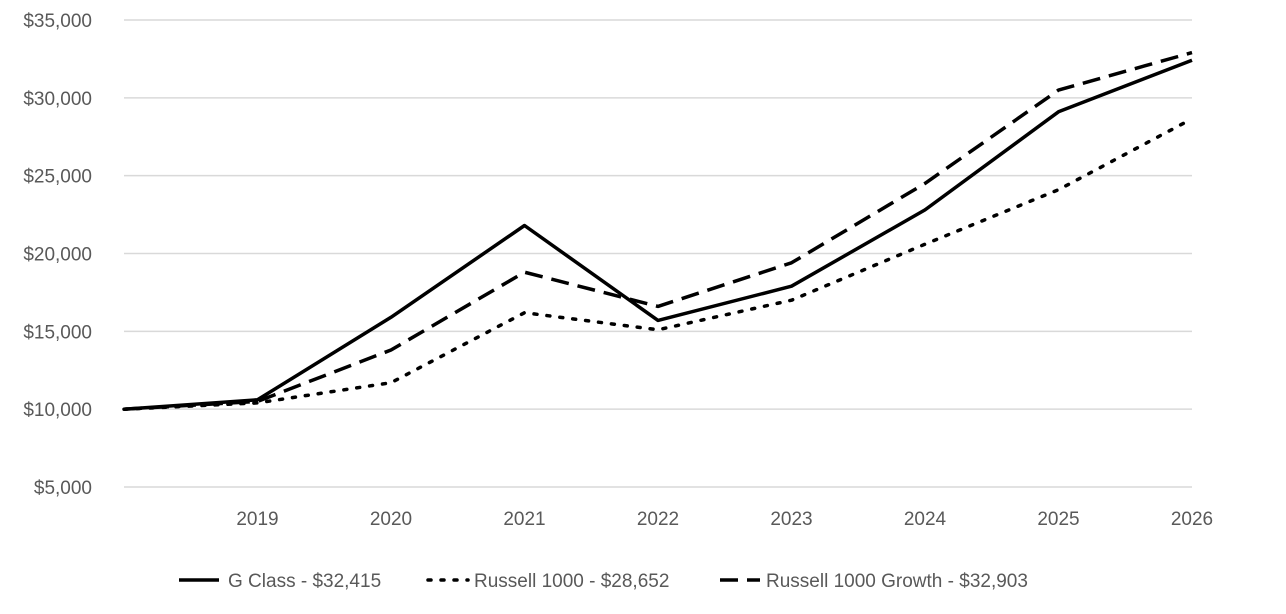 This screenshot has width=1286, height=614. What do you see at coordinates (57, 21) in the screenshot?
I see `y-tick-label: $35,000` at bounding box center [57, 21].